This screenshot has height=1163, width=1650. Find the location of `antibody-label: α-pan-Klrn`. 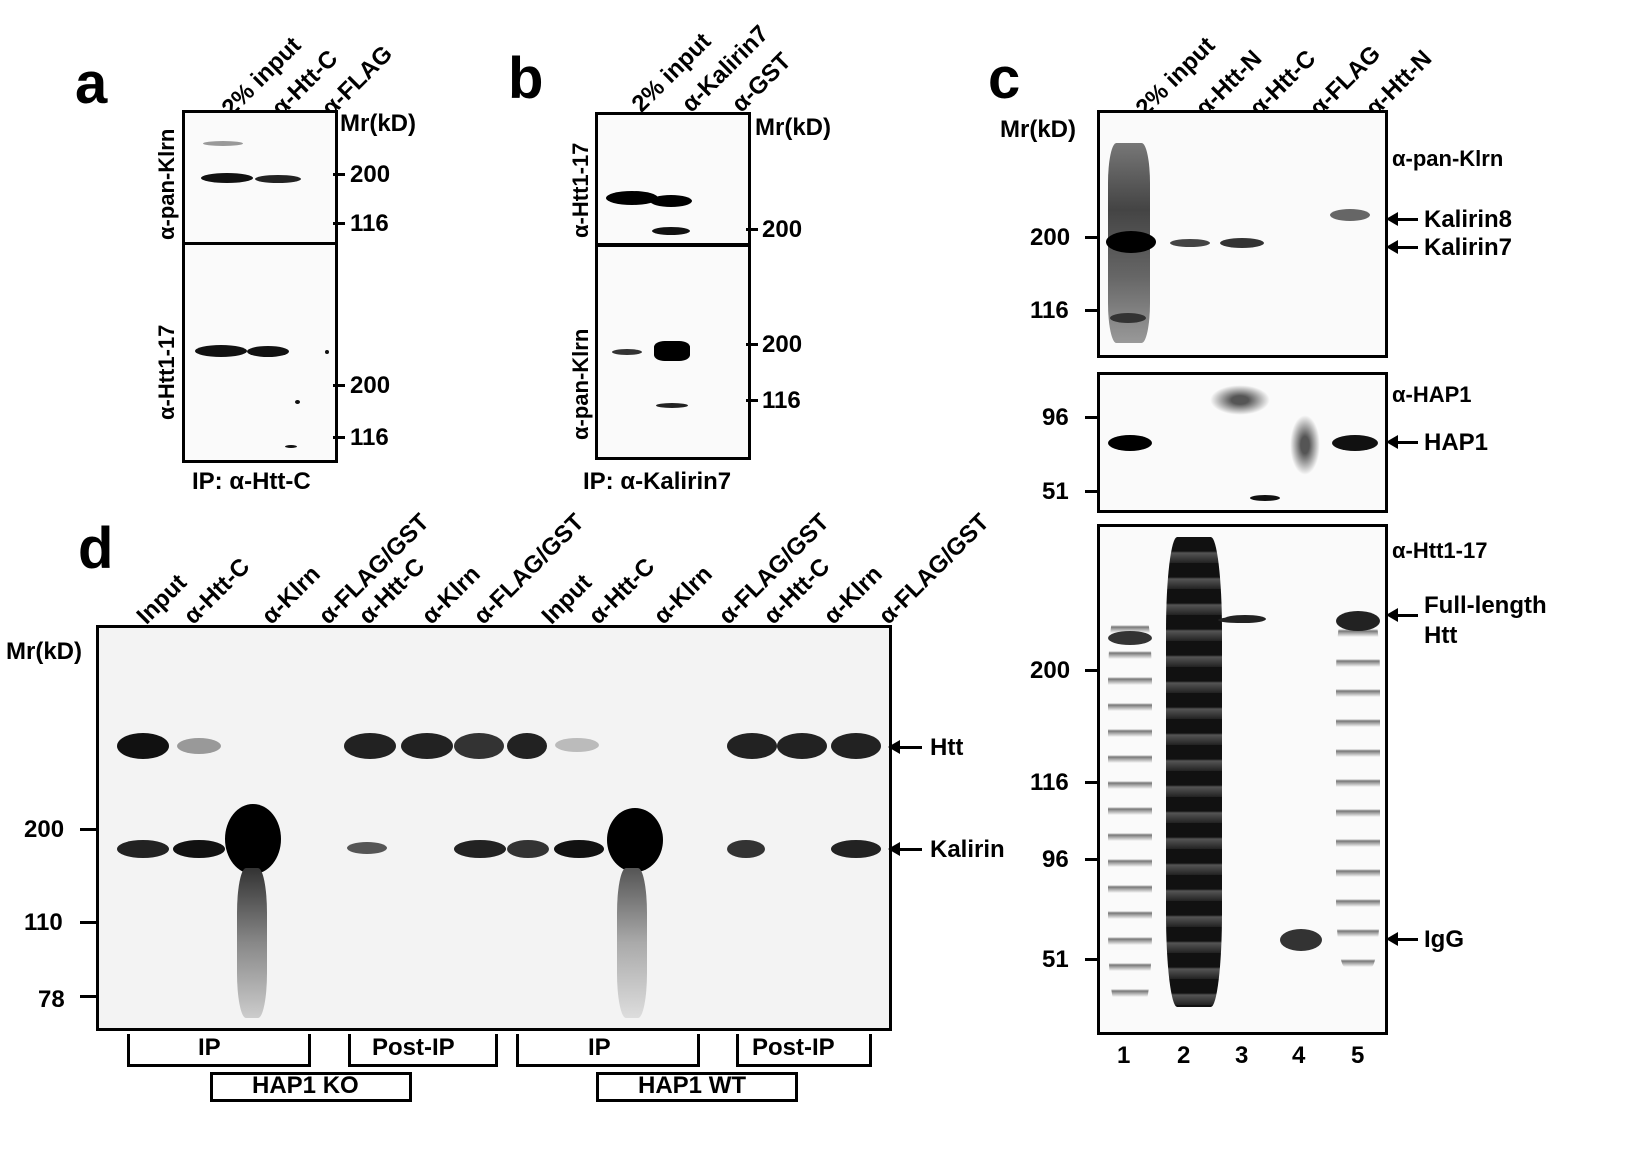

antibody-label: α-pan-Klrn is located at coordinates (1448, 158).